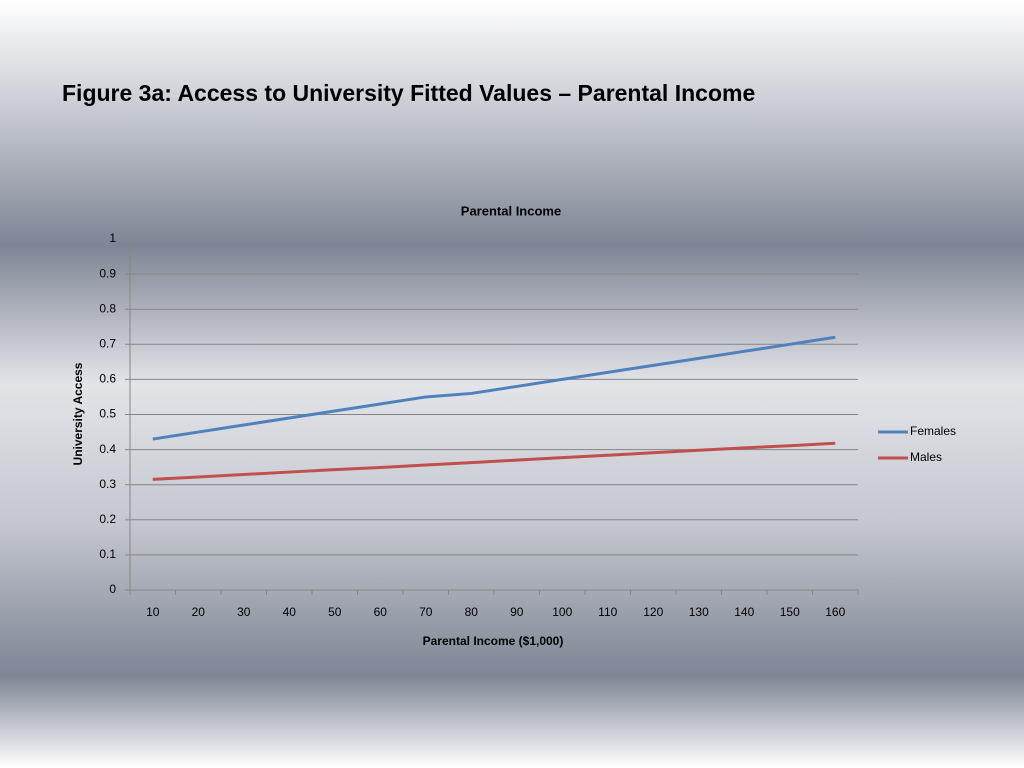 Image resolution: width=1024 pixels, height=768 pixels. I want to click on x-axis-title: Parental Income ($1,000), so click(493, 641).